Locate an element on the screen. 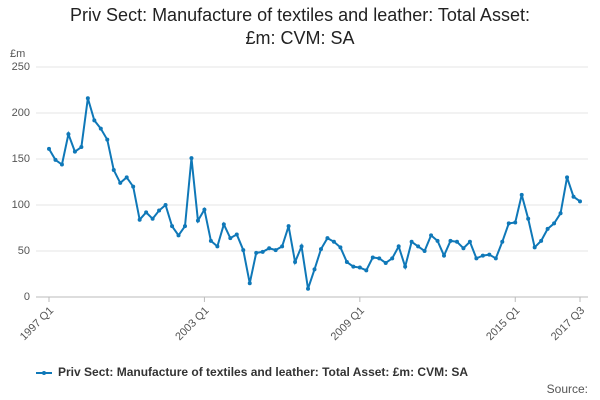  y-tick-label: 150 is located at coordinates (21, 159).